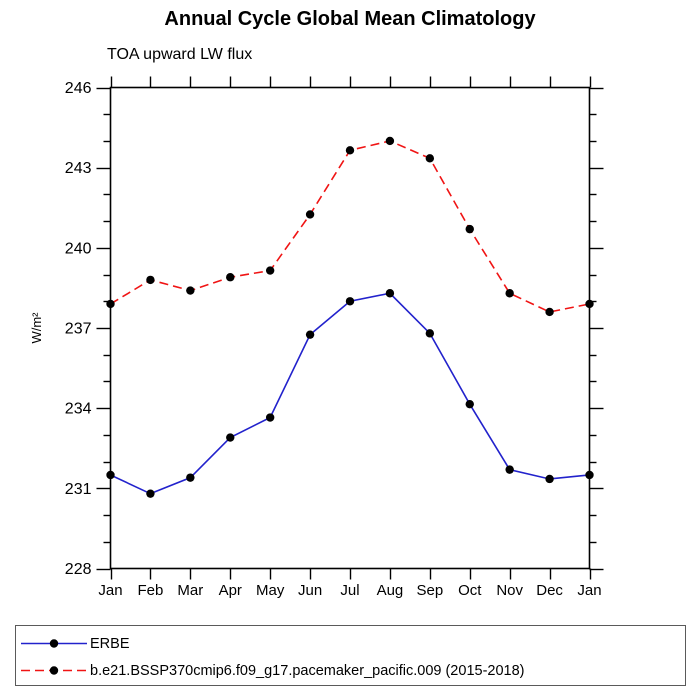 Image resolution: width=700 pixels, height=700 pixels. I want to click on legend-line-sample-model, so click(54, 670).